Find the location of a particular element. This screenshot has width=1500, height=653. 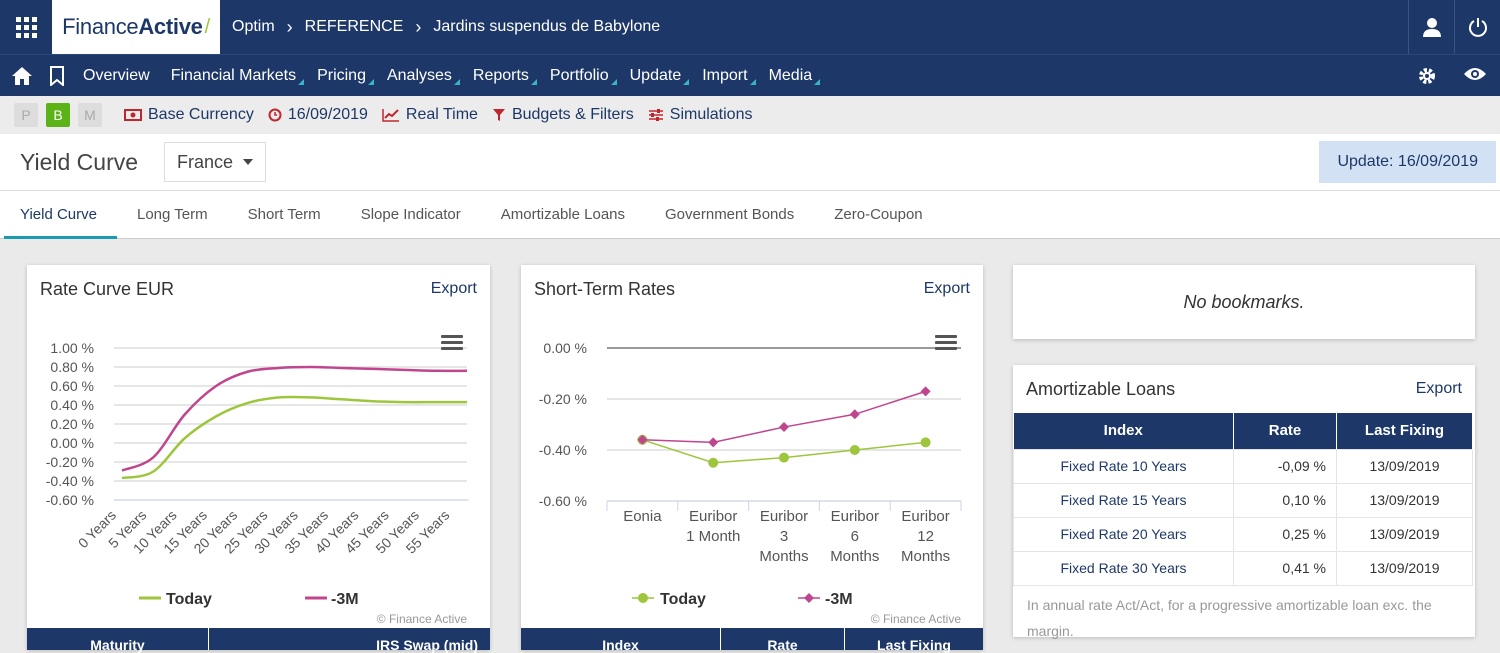

rate-cell: 0,10 % is located at coordinates (1285, 500).